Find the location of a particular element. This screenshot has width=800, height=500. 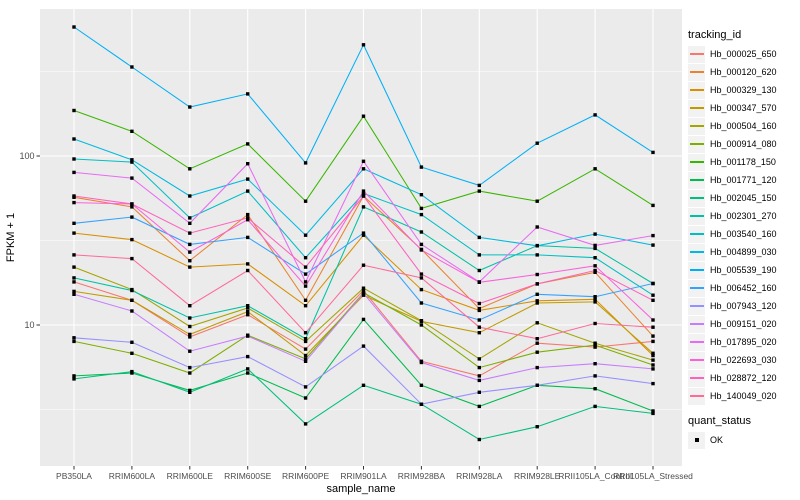

legend-title-quant-status: quant_status is located at coordinates (719, 421).